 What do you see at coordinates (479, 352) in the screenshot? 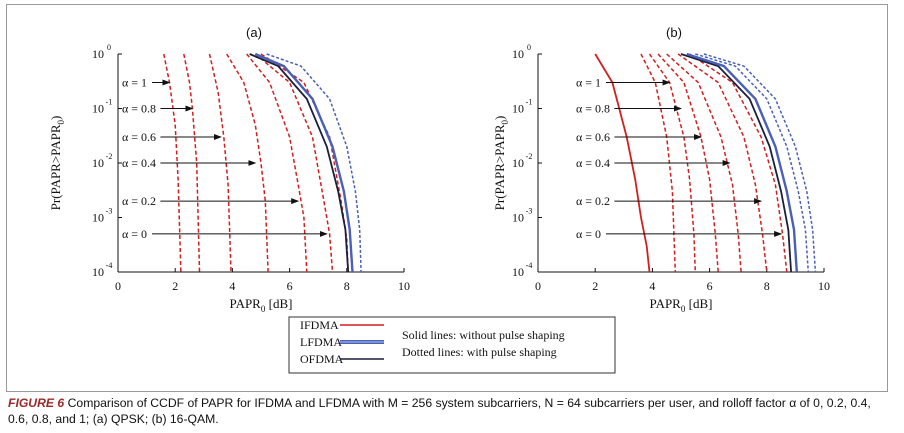
I see `legend-note-dotted: Dotted lines: with pulse shaping` at bounding box center [479, 352].